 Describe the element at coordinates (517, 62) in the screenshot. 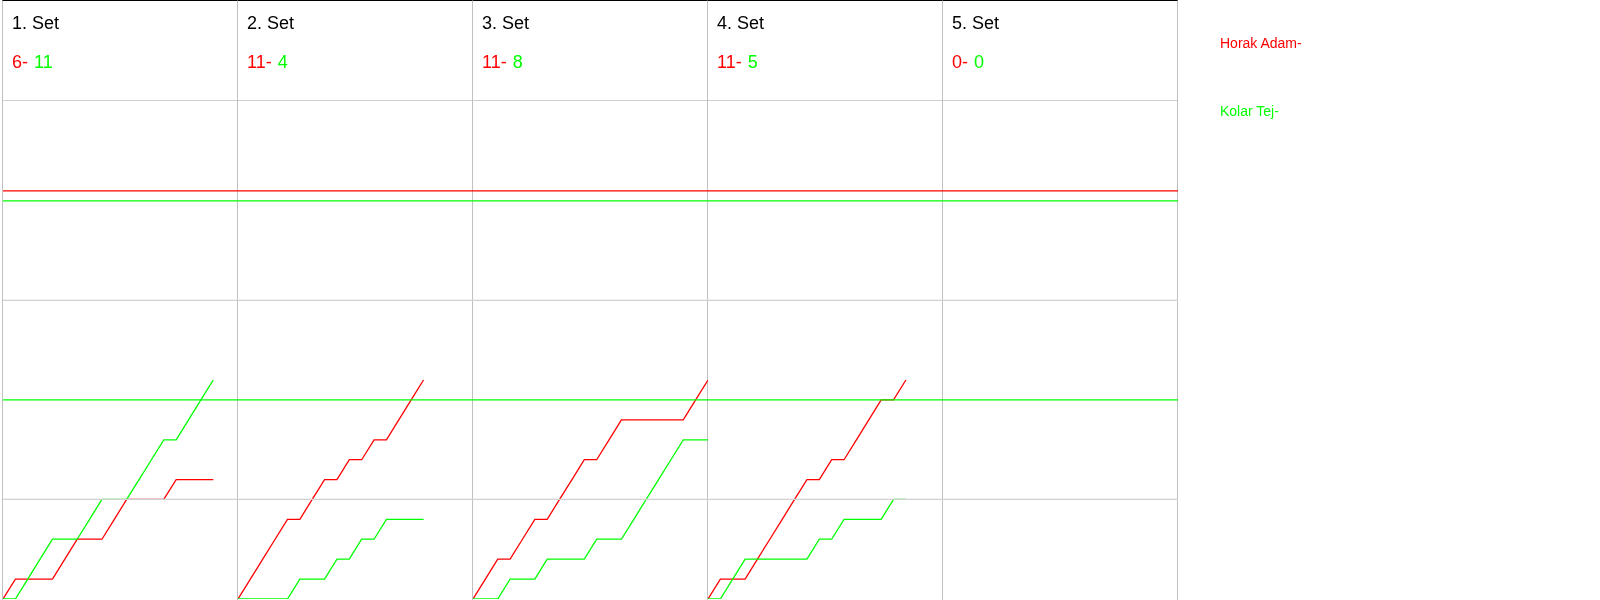

I see `text: 8` at that location.